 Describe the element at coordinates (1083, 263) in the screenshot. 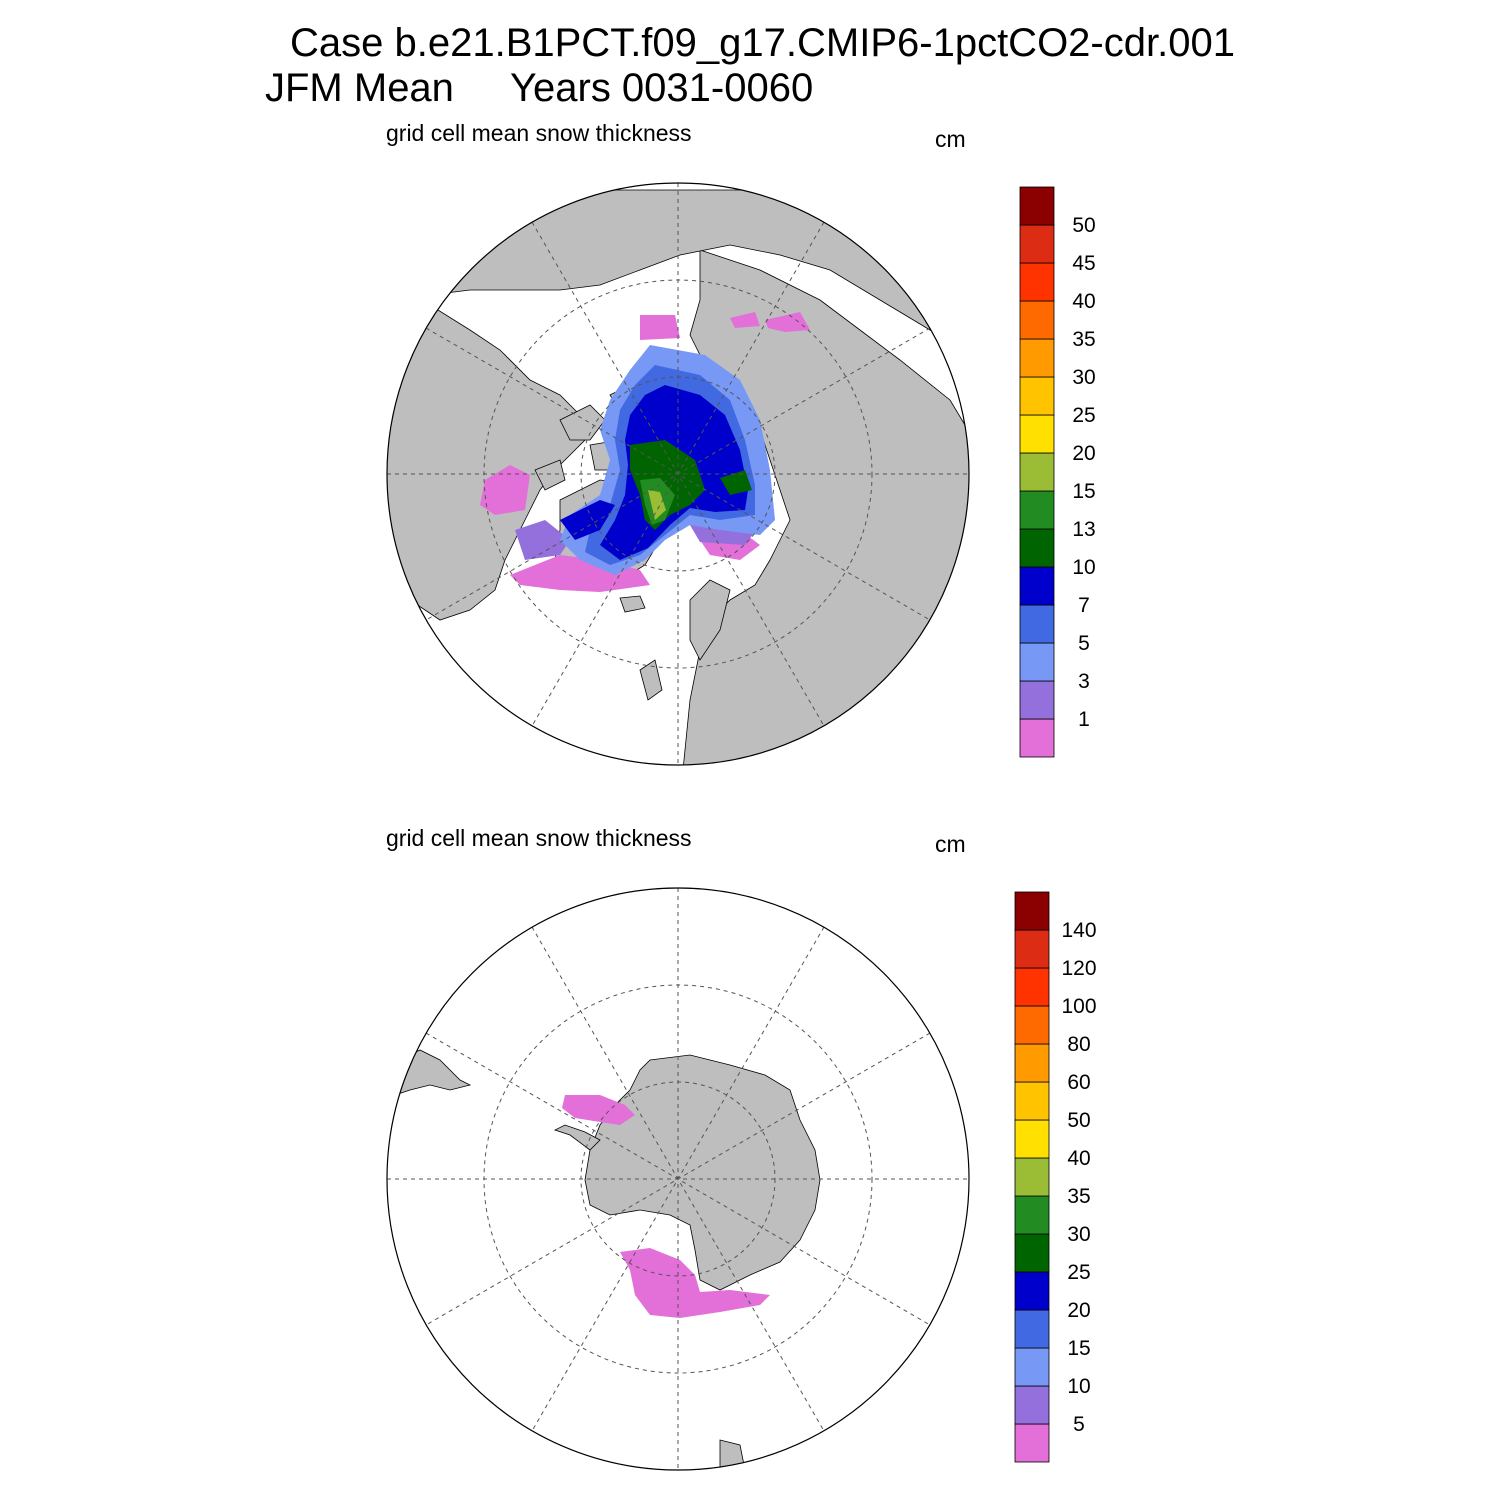

I see `arctic-colorbar-label: 45` at that location.